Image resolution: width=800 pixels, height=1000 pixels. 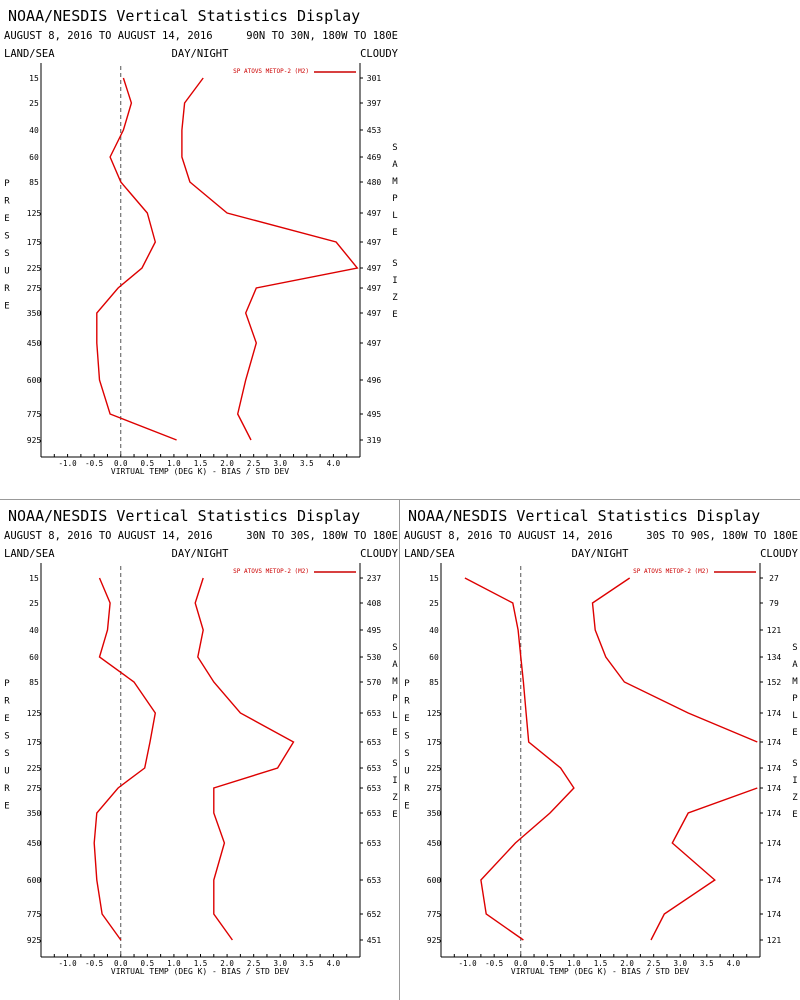 I want to click on sample-size-label: 319, so click(x=374, y=440).